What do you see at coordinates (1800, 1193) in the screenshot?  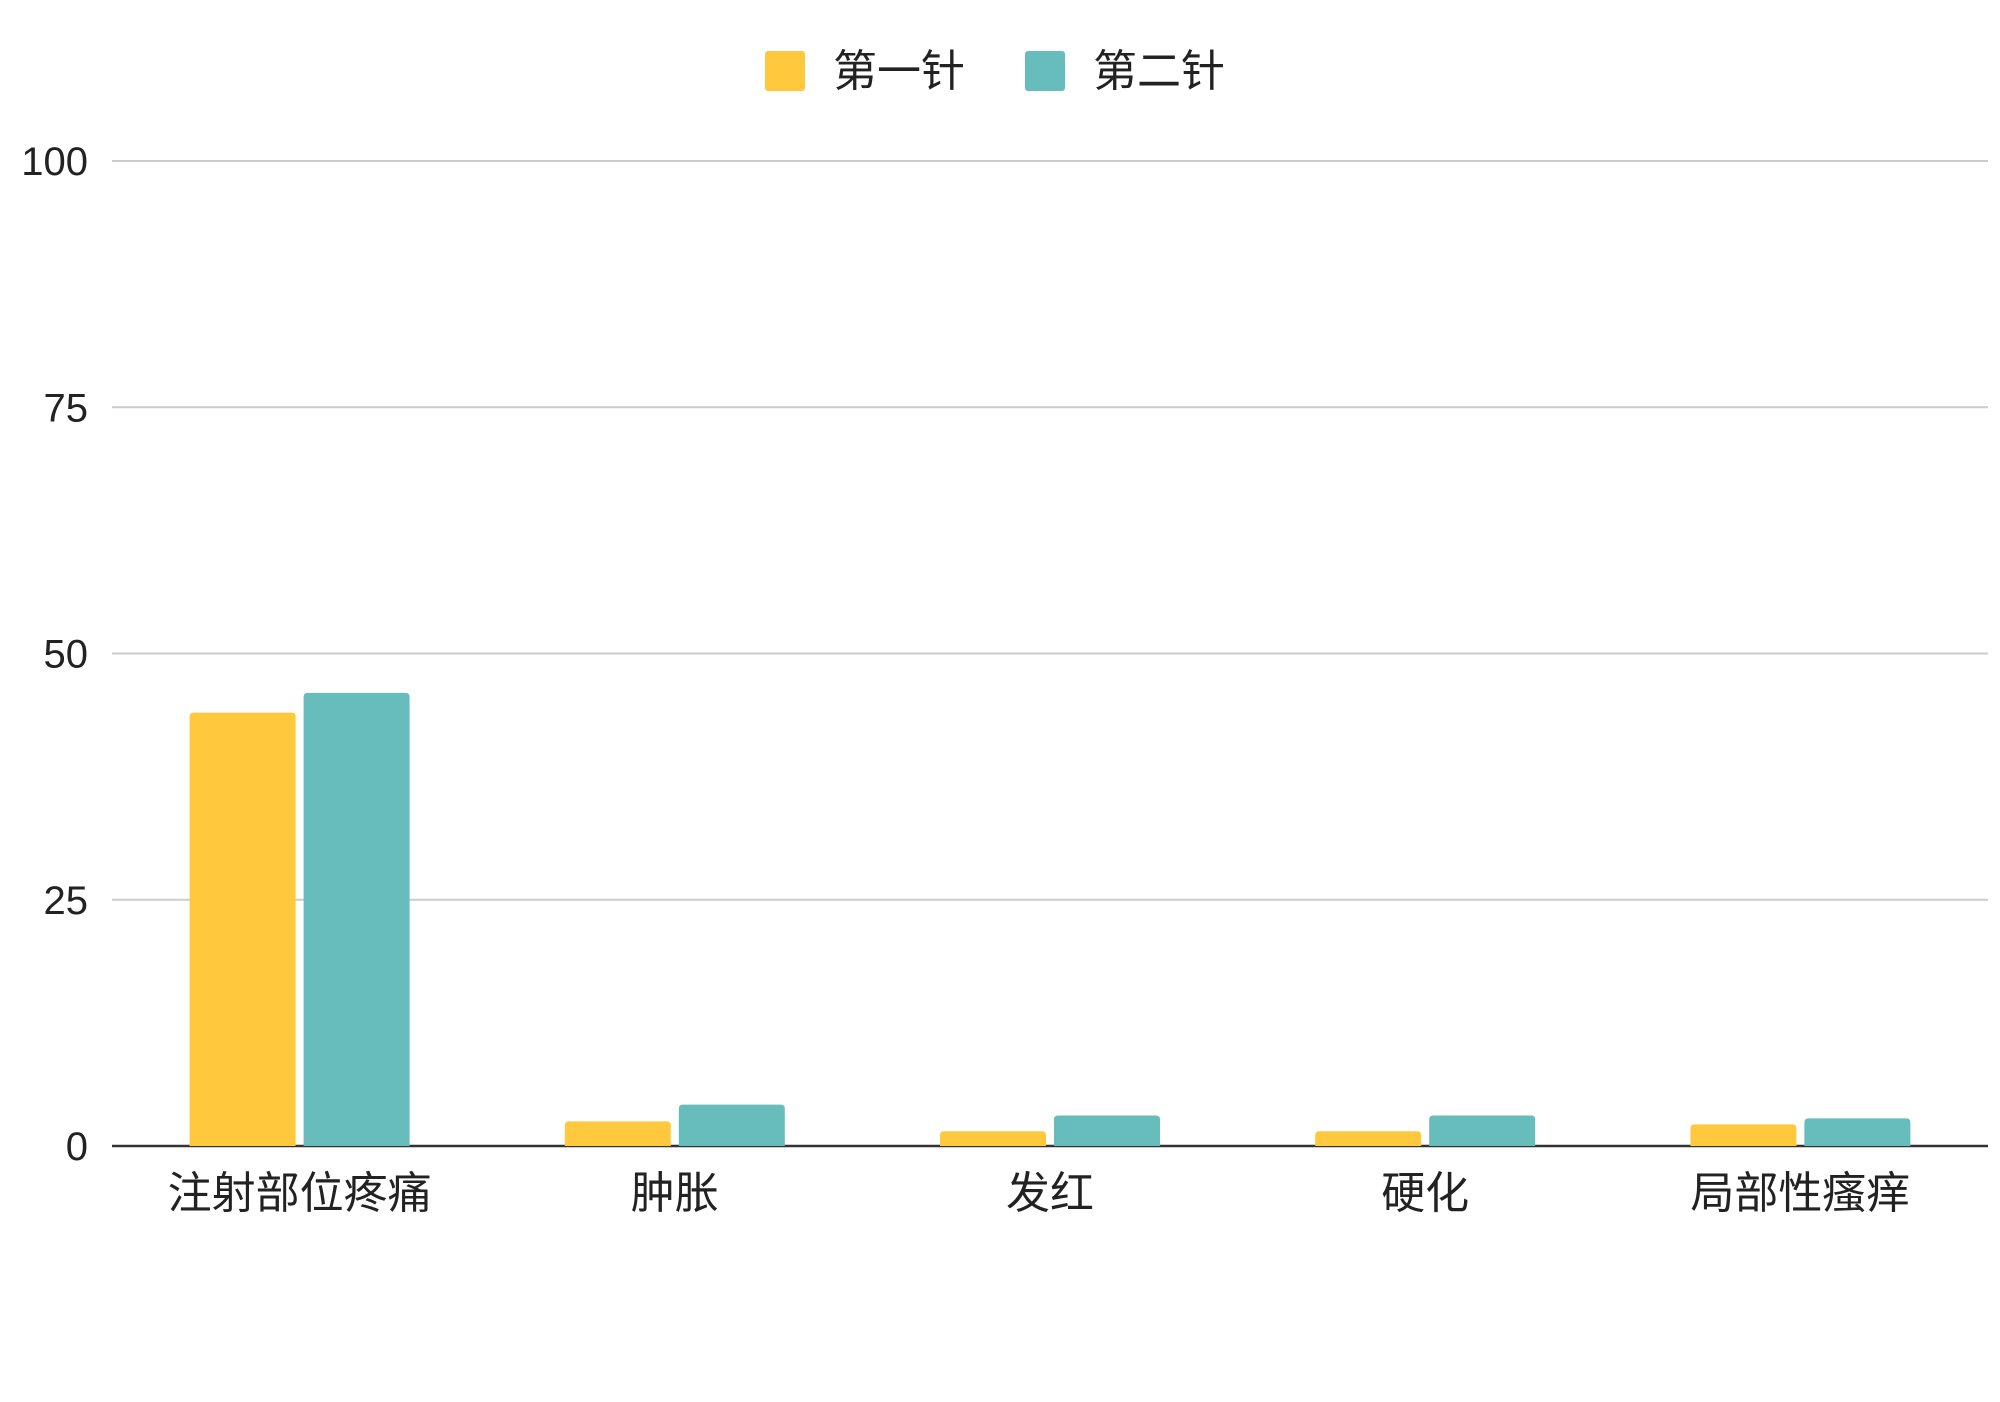 I see `x-category-label: 局部性瘙痒` at bounding box center [1800, 1193].